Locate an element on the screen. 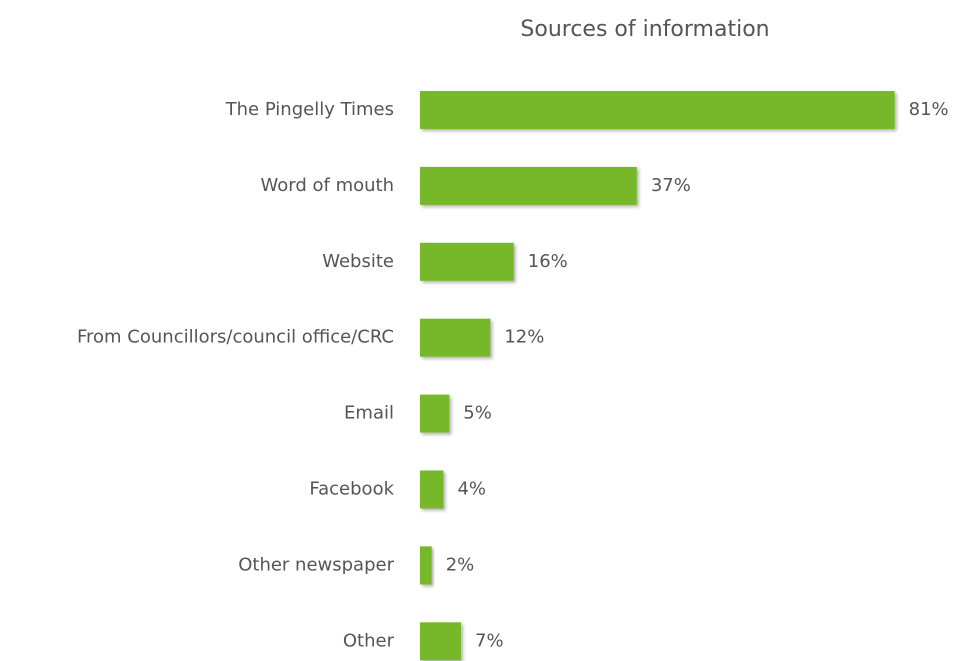 This screenshot has height=661, width=959. category-label: Word of mouth is located at coordinates (327, 185).